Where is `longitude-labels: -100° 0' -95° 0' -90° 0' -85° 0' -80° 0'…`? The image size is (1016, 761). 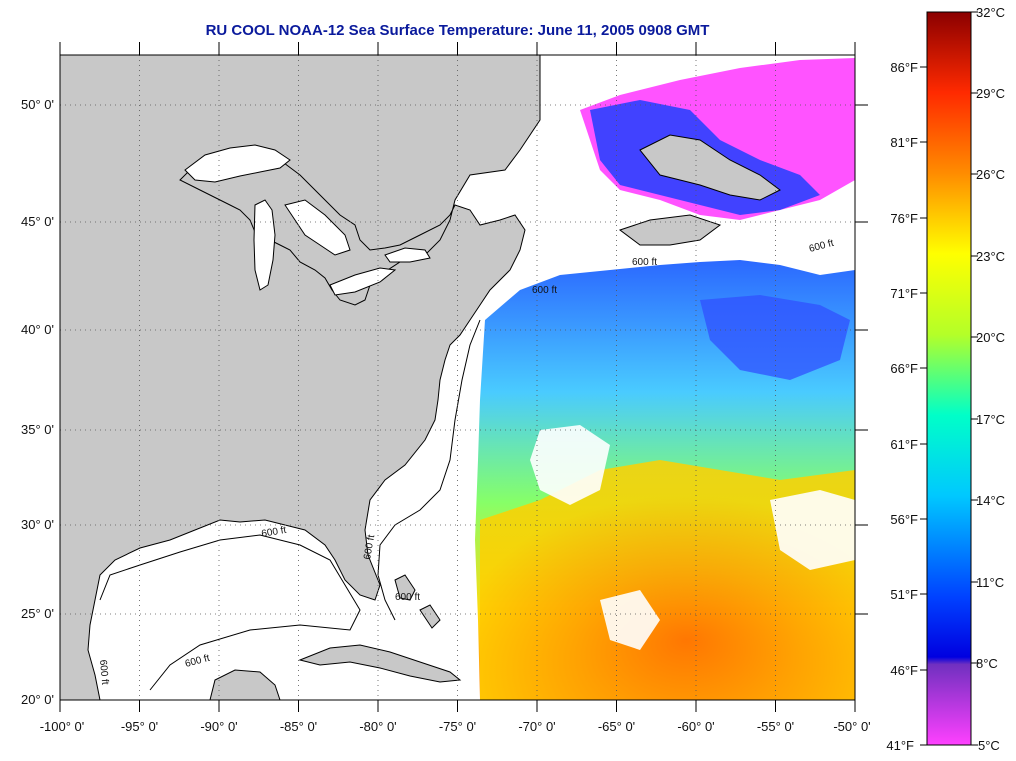
longitude-labels: -100° 0' -95° 0' -90° 0' -85° 0' -80° 0'… is located at coordinates (455, 726).